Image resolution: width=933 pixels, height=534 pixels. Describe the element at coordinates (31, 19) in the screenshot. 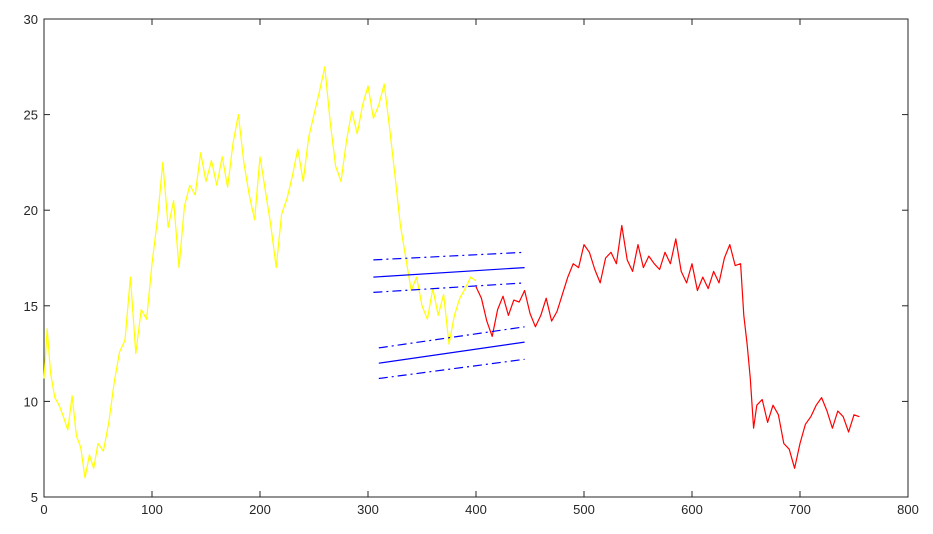

I see `y-tick-label: 30` at that location.